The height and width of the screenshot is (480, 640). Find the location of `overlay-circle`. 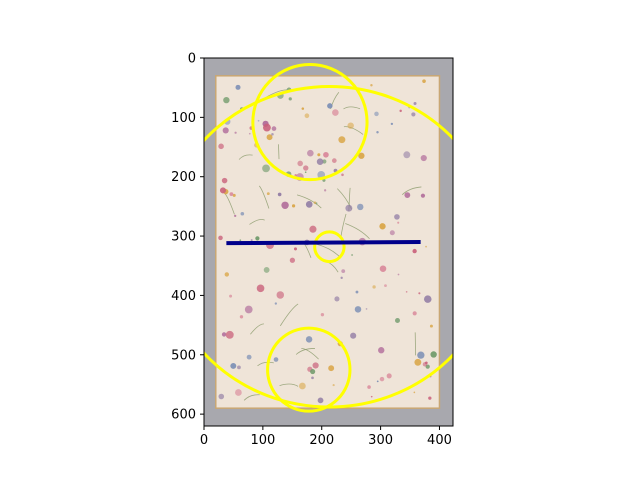

overlay-circle is located at coordinates (310, 122).